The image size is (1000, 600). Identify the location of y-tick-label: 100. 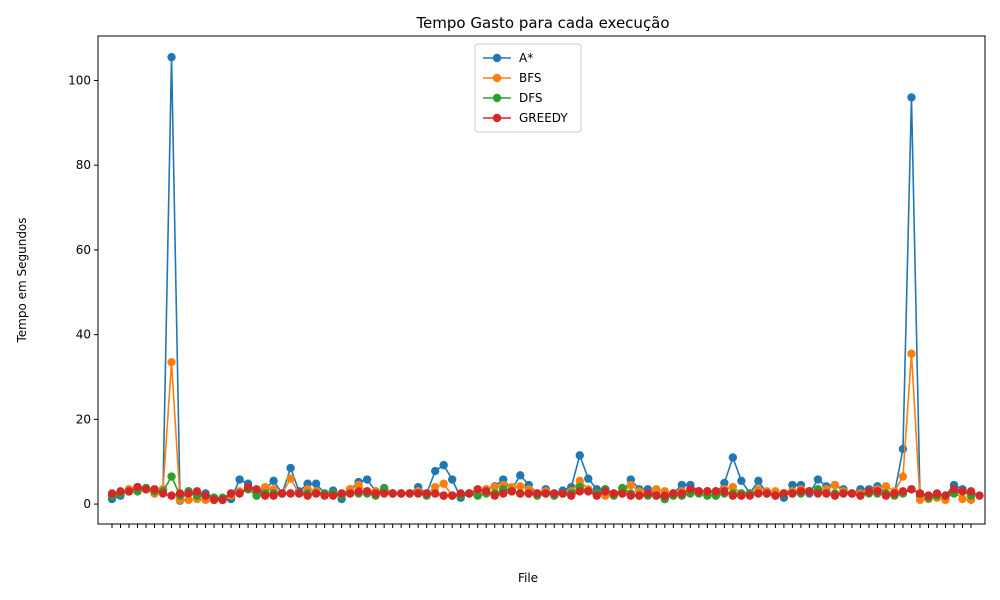
(79, 80).